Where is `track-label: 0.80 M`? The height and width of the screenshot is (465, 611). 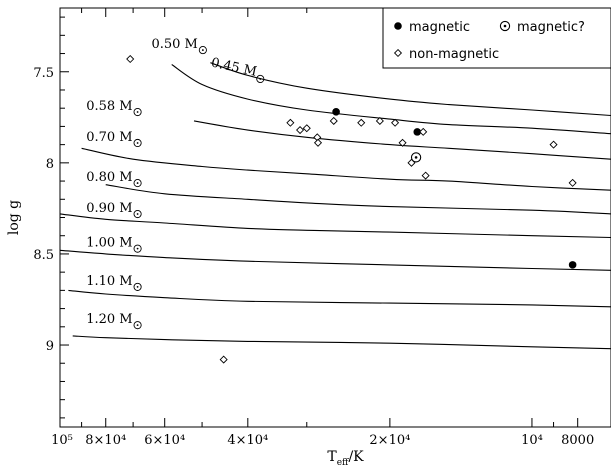
track-label: 0.80 M is located at coordinates (109, 177).